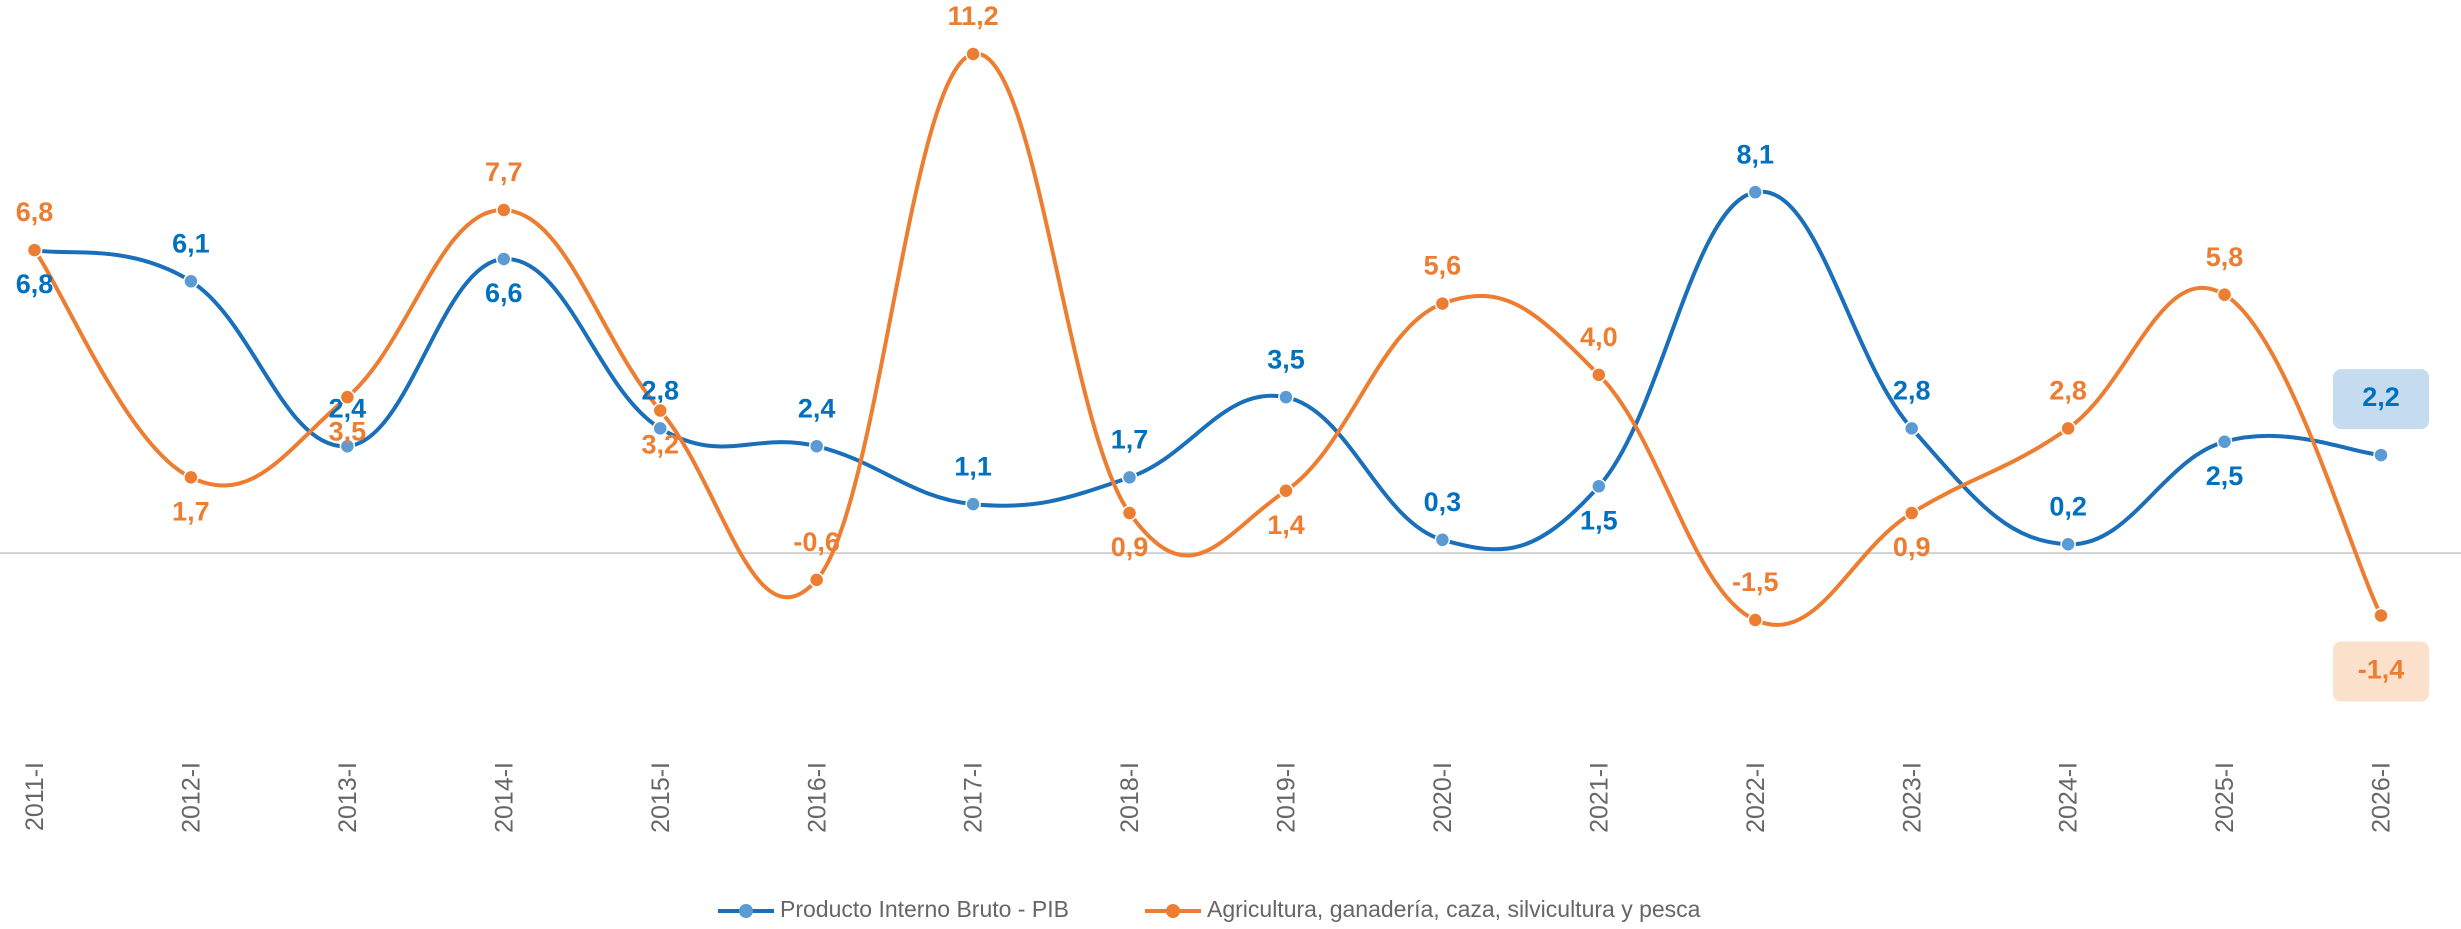 This screenshot has height=929, width=2461. I want to click on x-tick-label: 2022-I, so click(1756, 797).